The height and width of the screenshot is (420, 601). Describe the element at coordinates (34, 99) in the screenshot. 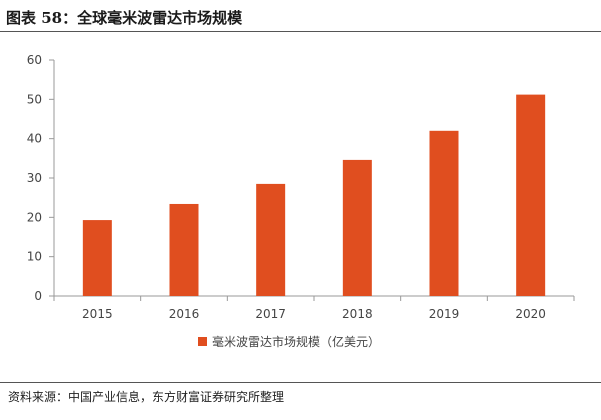

I see `y-tick-label: 50` at that location.